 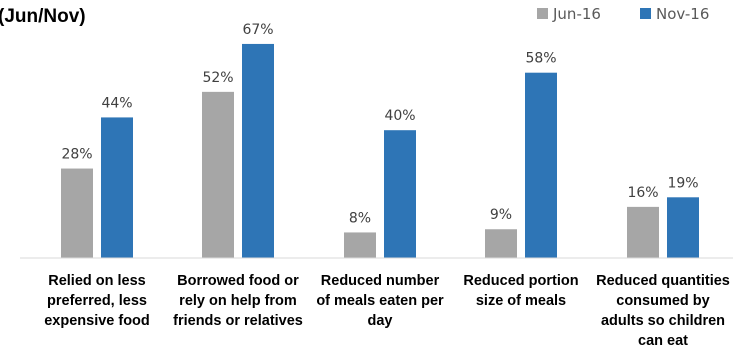 What do you see at coordinates (76, 155) in the screenshot?
I see `value-label-jun-16-0: 28%` at bounding box center [76, 155].